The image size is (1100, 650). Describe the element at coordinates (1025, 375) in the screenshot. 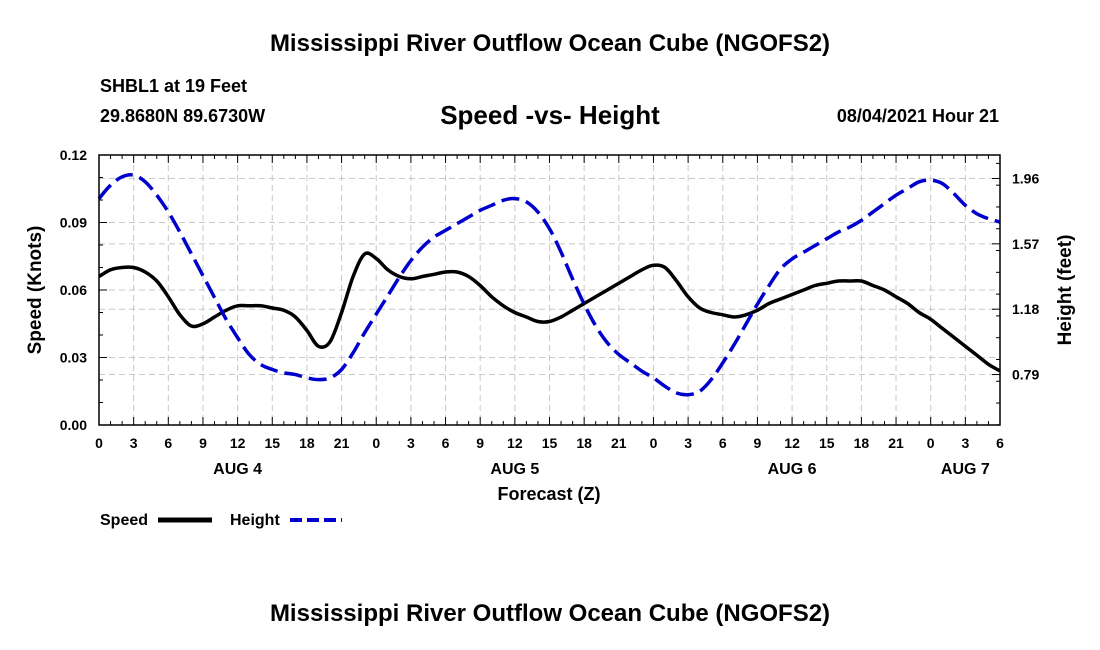

I see `y2-tick-label: 0.79` at that location.